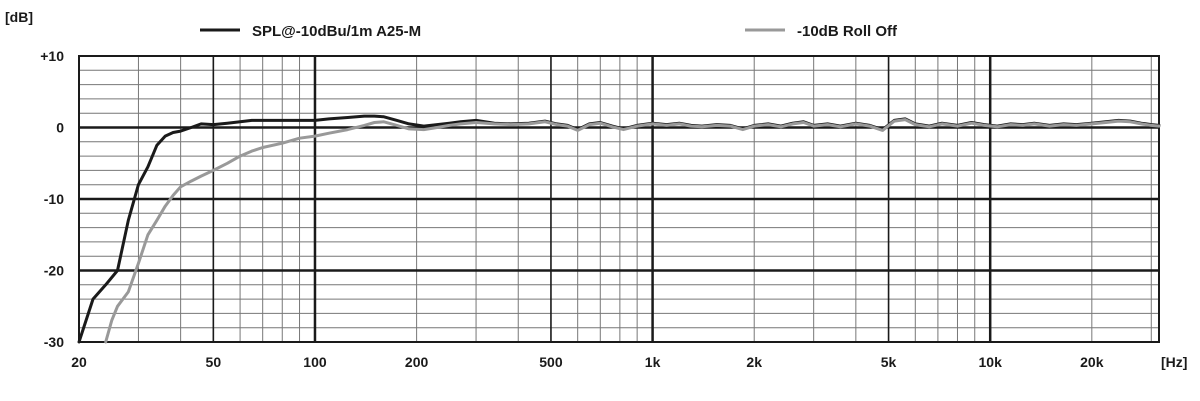 This screenshot has height=401, width=1200. What do you see at coordinates (54, 271) in the screenshot?
I see `y-tick-label: -20` at bounding box center [54, 271].